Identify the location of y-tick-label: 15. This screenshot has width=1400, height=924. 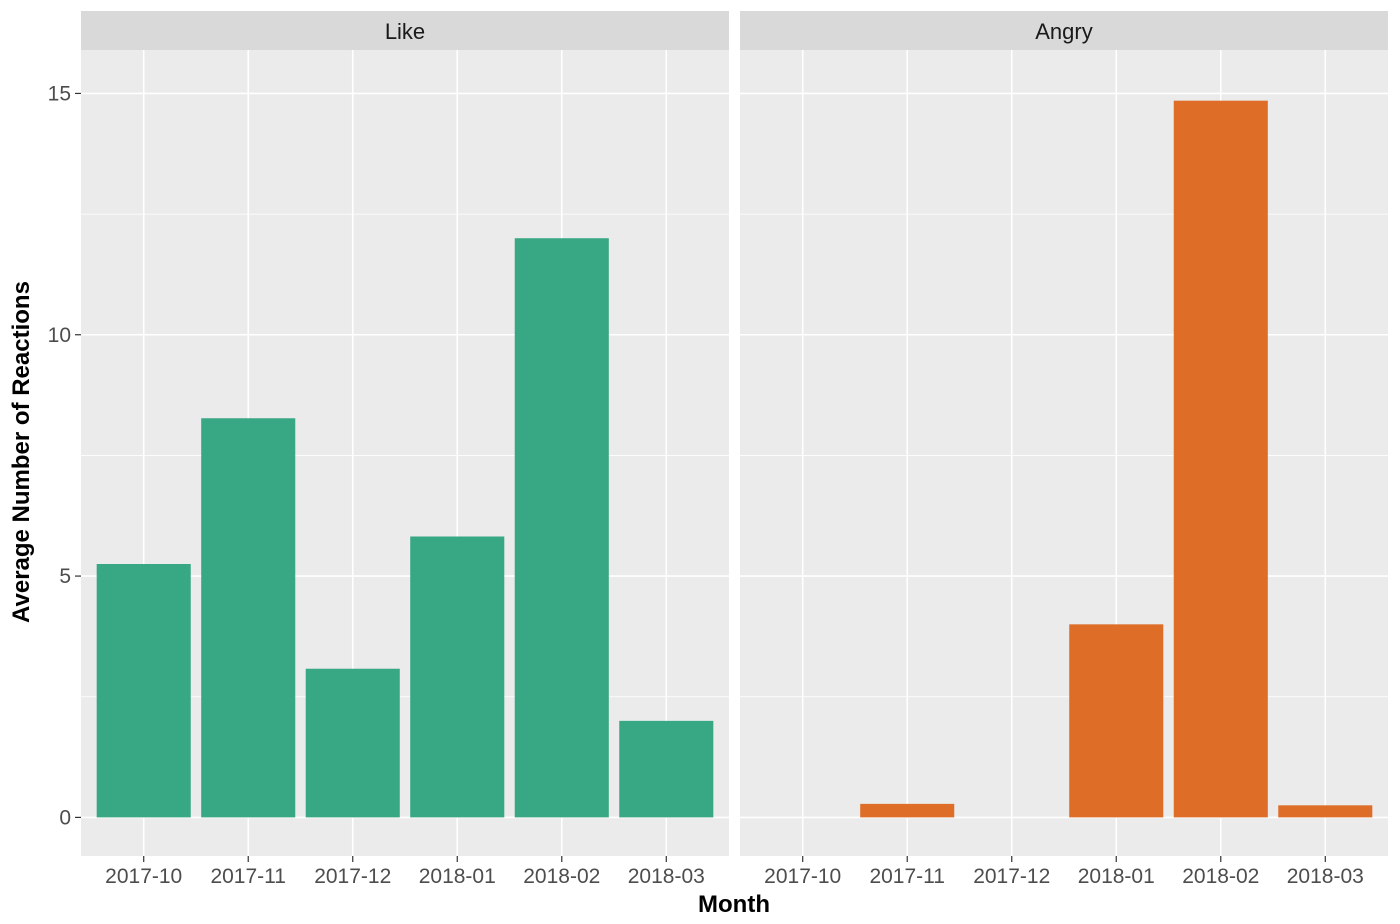
(59, 93).